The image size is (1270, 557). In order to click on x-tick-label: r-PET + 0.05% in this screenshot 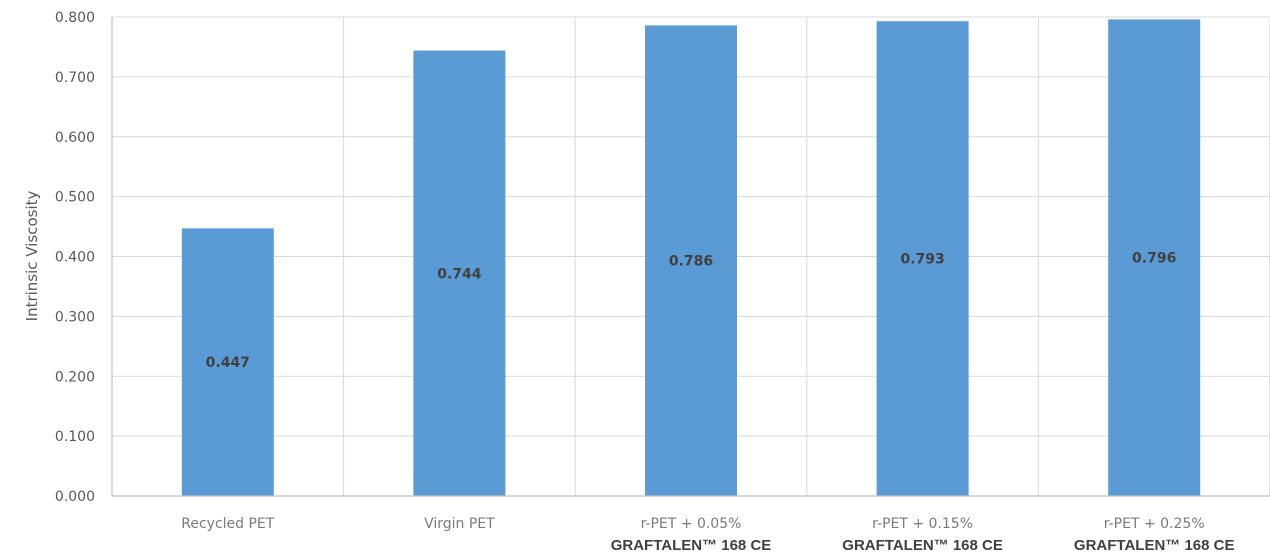, I will do `click(691, 524)`.